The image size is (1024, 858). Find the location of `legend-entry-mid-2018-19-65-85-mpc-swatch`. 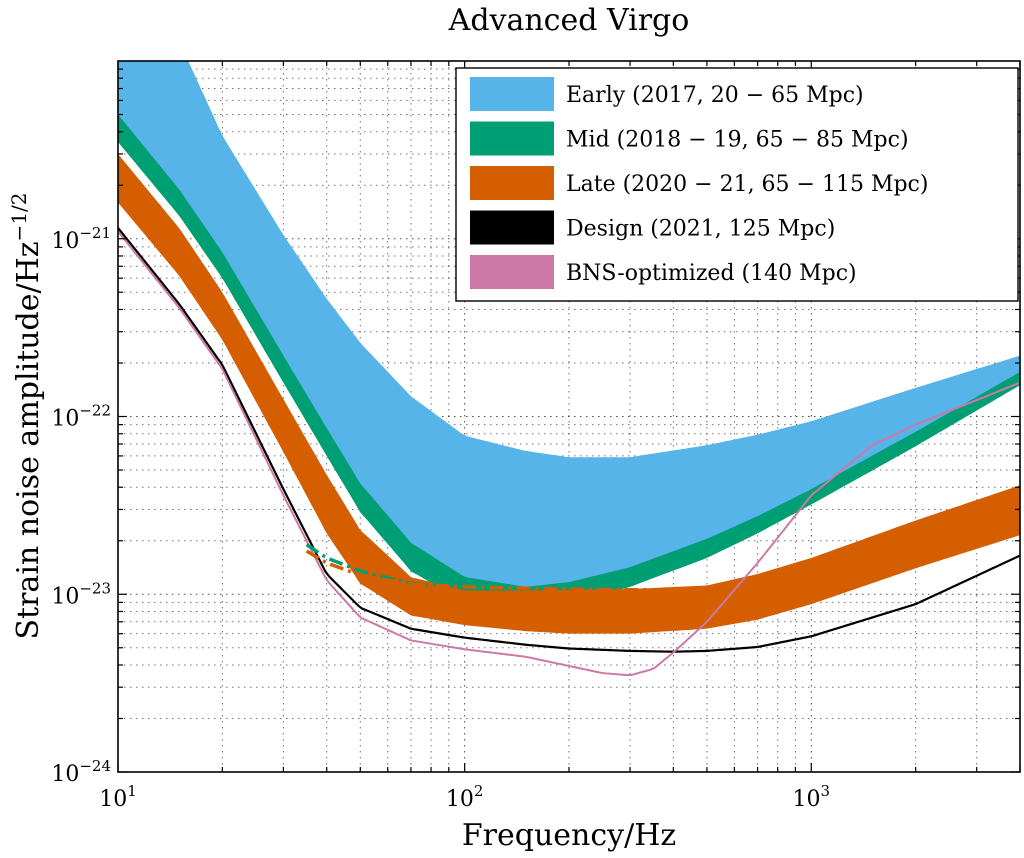

legend-entry-mid-2018-19-65-85-mpc-swatch is located at coordinates (512, 138).